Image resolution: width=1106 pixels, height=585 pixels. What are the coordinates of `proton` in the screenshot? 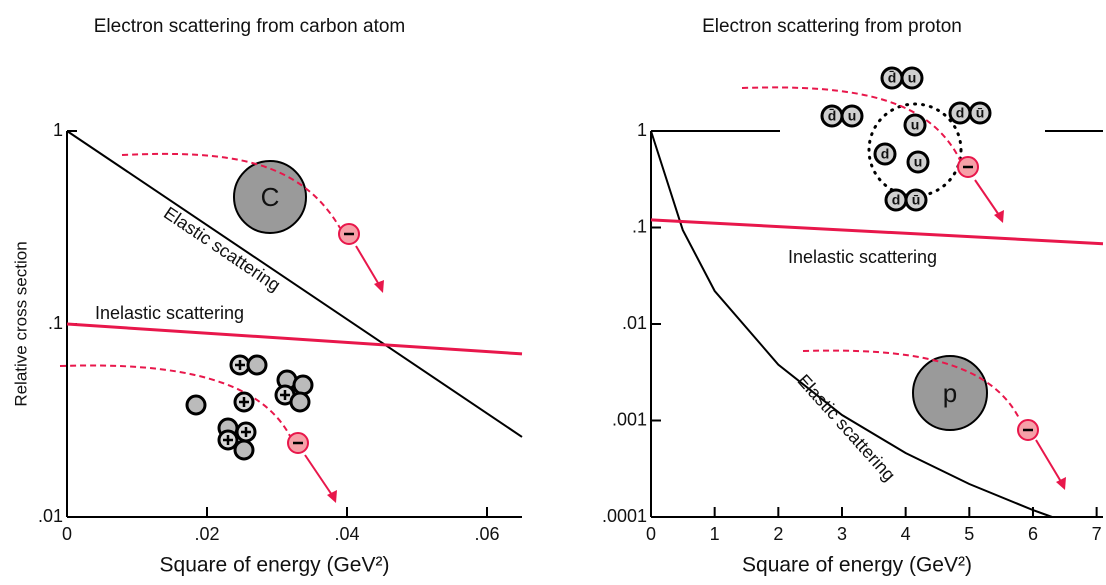 It's located at (950, 393).